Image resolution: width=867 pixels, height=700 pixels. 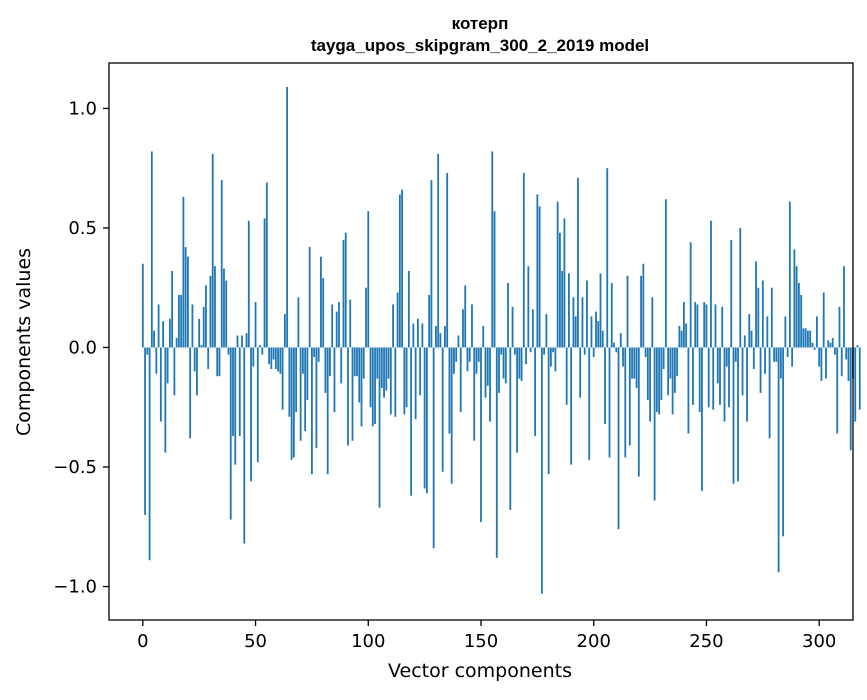 I want to click on chart-title: котерп, so click(x=480, y=23).